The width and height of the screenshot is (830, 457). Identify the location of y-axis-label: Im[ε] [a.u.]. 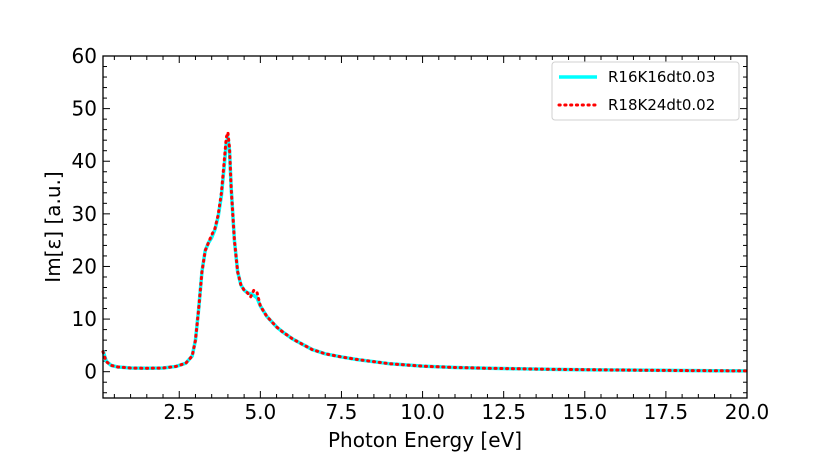
(53, 226).